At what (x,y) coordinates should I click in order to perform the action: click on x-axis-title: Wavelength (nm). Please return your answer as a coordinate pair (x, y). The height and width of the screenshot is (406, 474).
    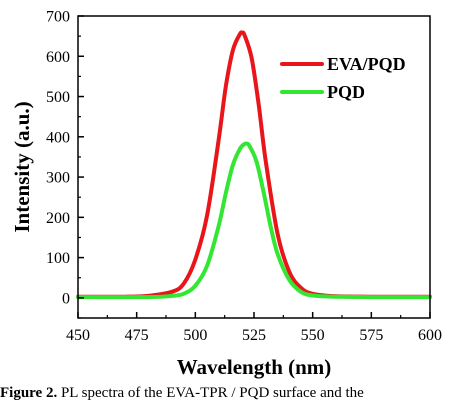
    Looking at the image, I should click on (254, 367).